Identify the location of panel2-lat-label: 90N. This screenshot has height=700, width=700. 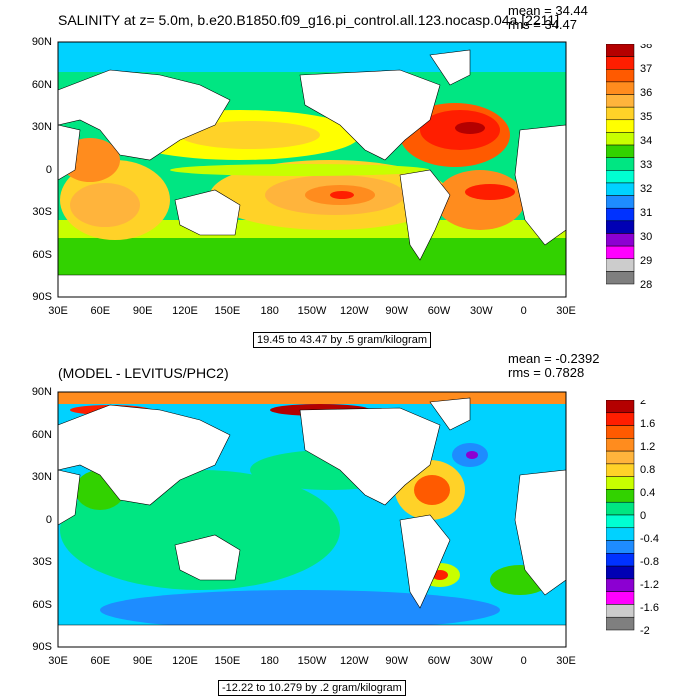
(41, 392).